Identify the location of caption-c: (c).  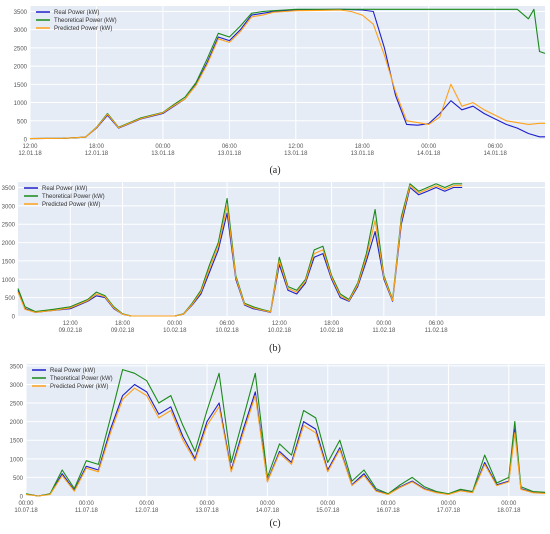
(275, 523).